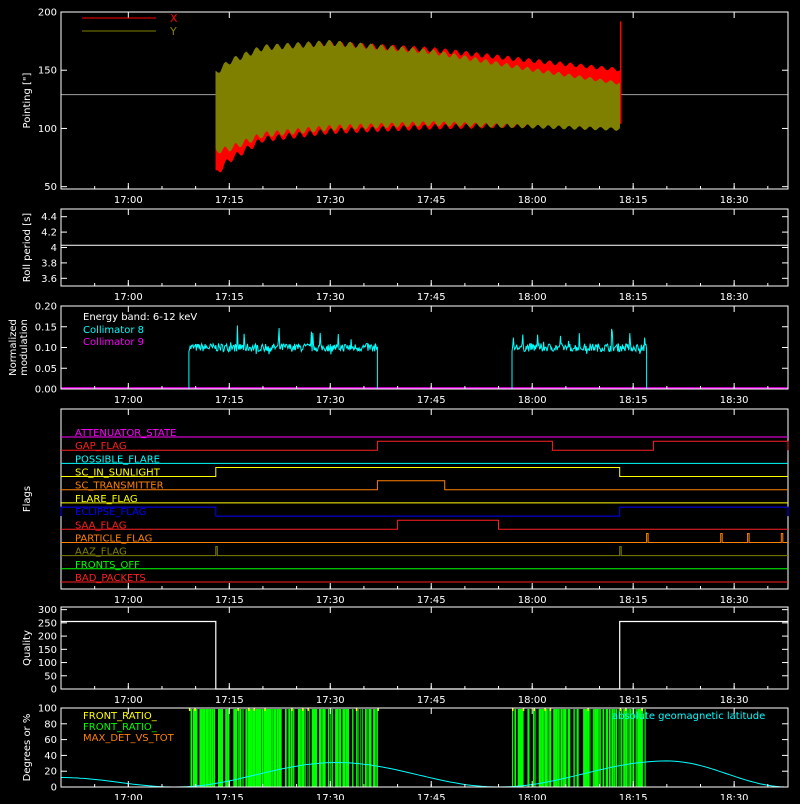 The height and width of the screenshot is (804, 800). I want to click on y-axis-label: Pointing ["], so click(27, 100).